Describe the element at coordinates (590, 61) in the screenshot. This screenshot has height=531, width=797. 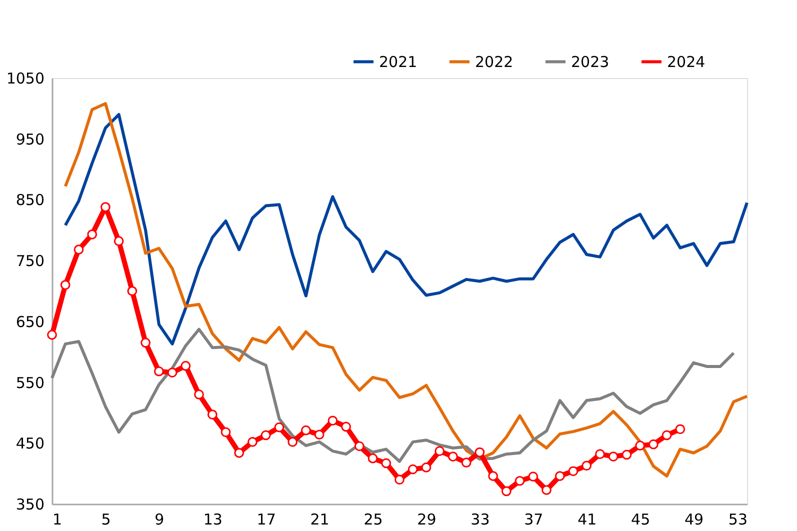
I see `legend-label: 2023` at that location.